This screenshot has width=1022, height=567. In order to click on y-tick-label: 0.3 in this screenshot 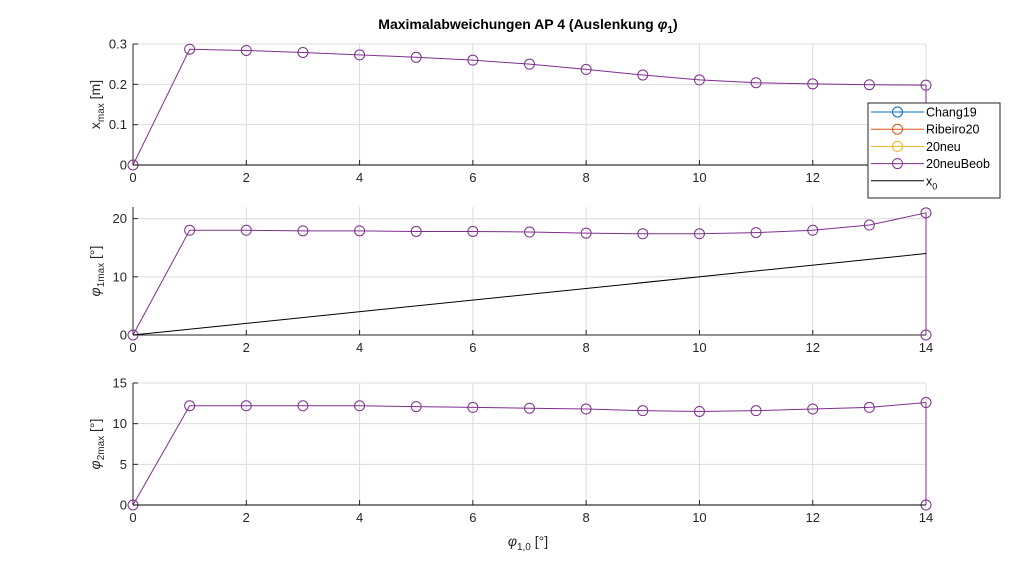, I will do `click(118, 44)`.